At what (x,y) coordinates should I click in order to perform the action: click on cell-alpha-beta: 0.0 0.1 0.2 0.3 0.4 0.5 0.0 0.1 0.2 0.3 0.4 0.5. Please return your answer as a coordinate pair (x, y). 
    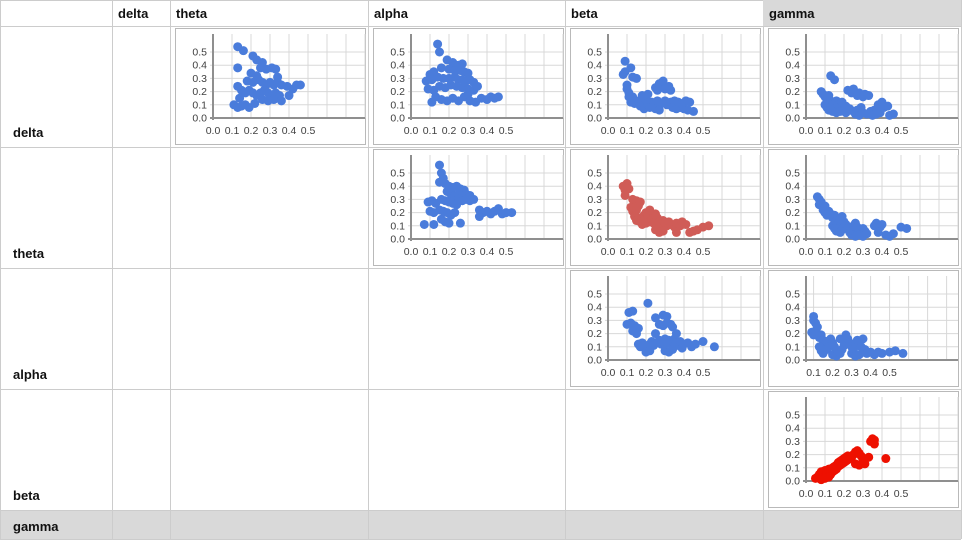
    Looking at the image, I should click on (665, 328).